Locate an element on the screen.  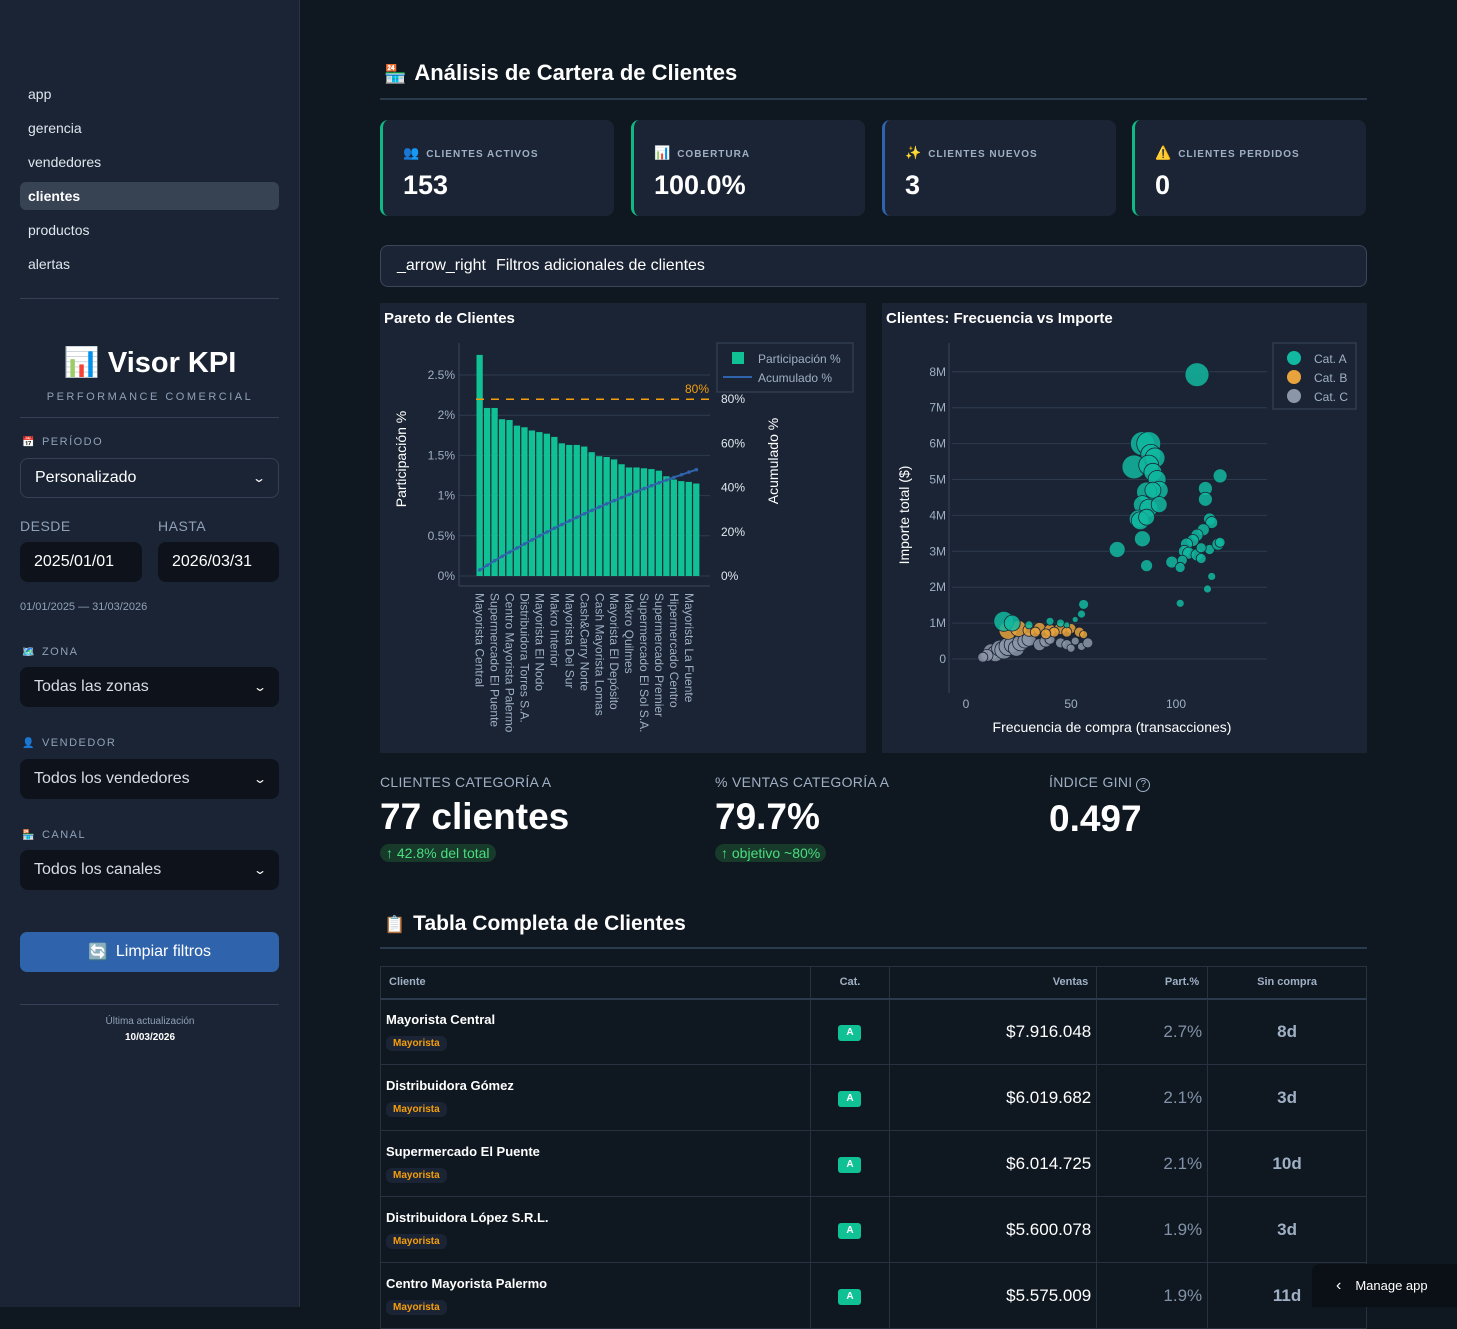
nav-item-alertas: alertas is located at coordinates (49, 264).